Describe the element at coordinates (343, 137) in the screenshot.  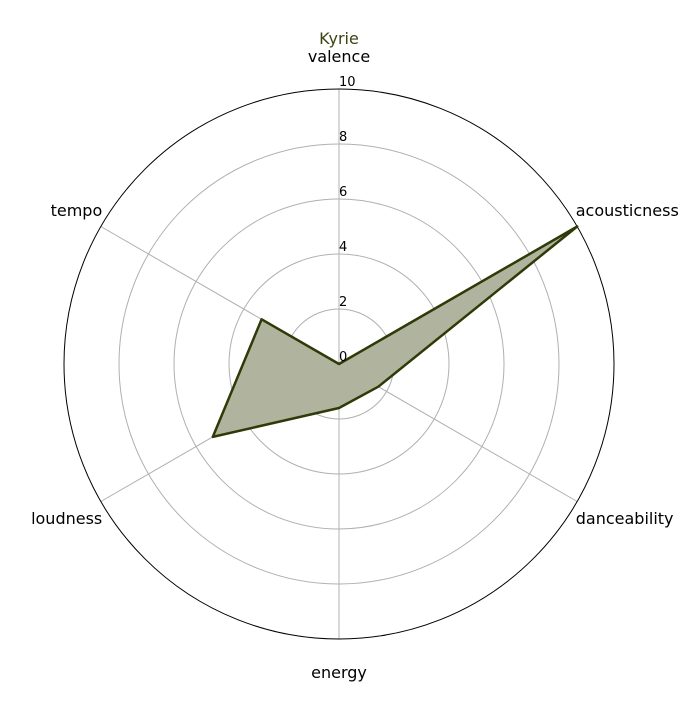
I see `r-tick-label-8: 8` at that location.